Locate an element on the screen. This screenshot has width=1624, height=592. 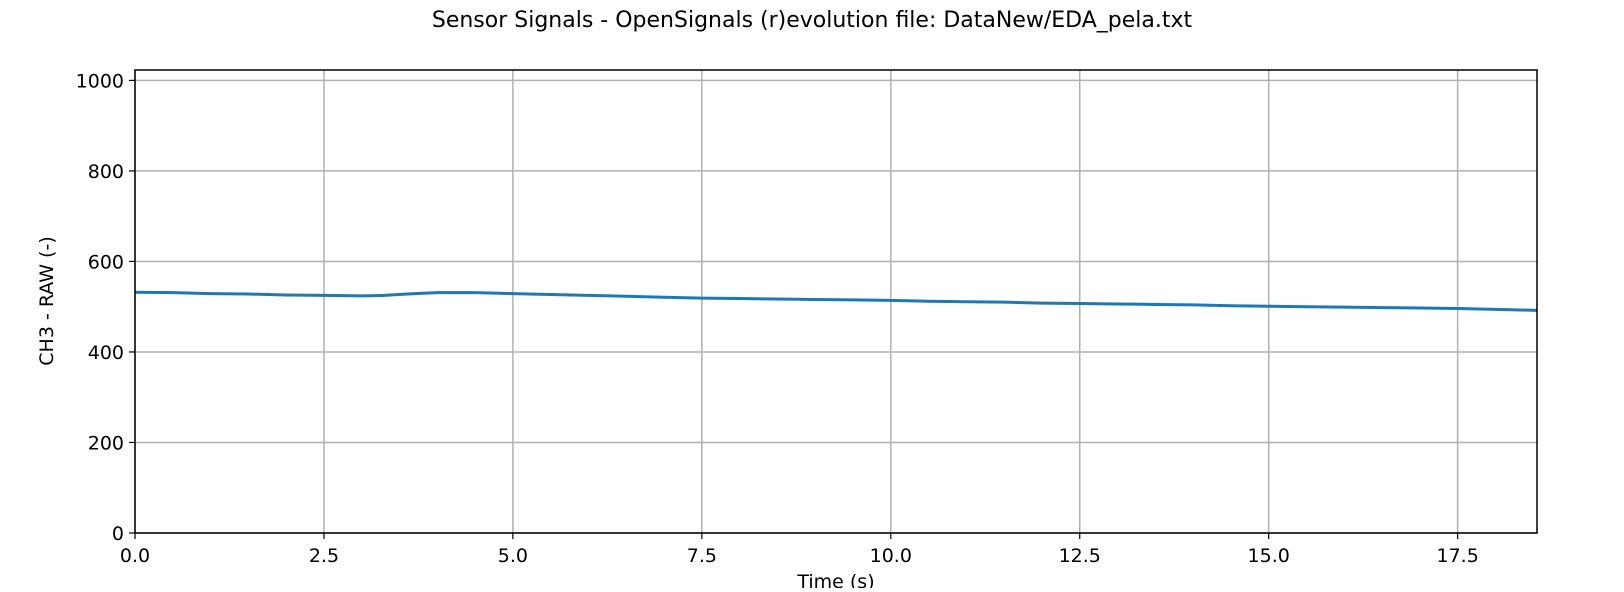
x-tick-label: 17.5 is located at coordinates (1457, 556).